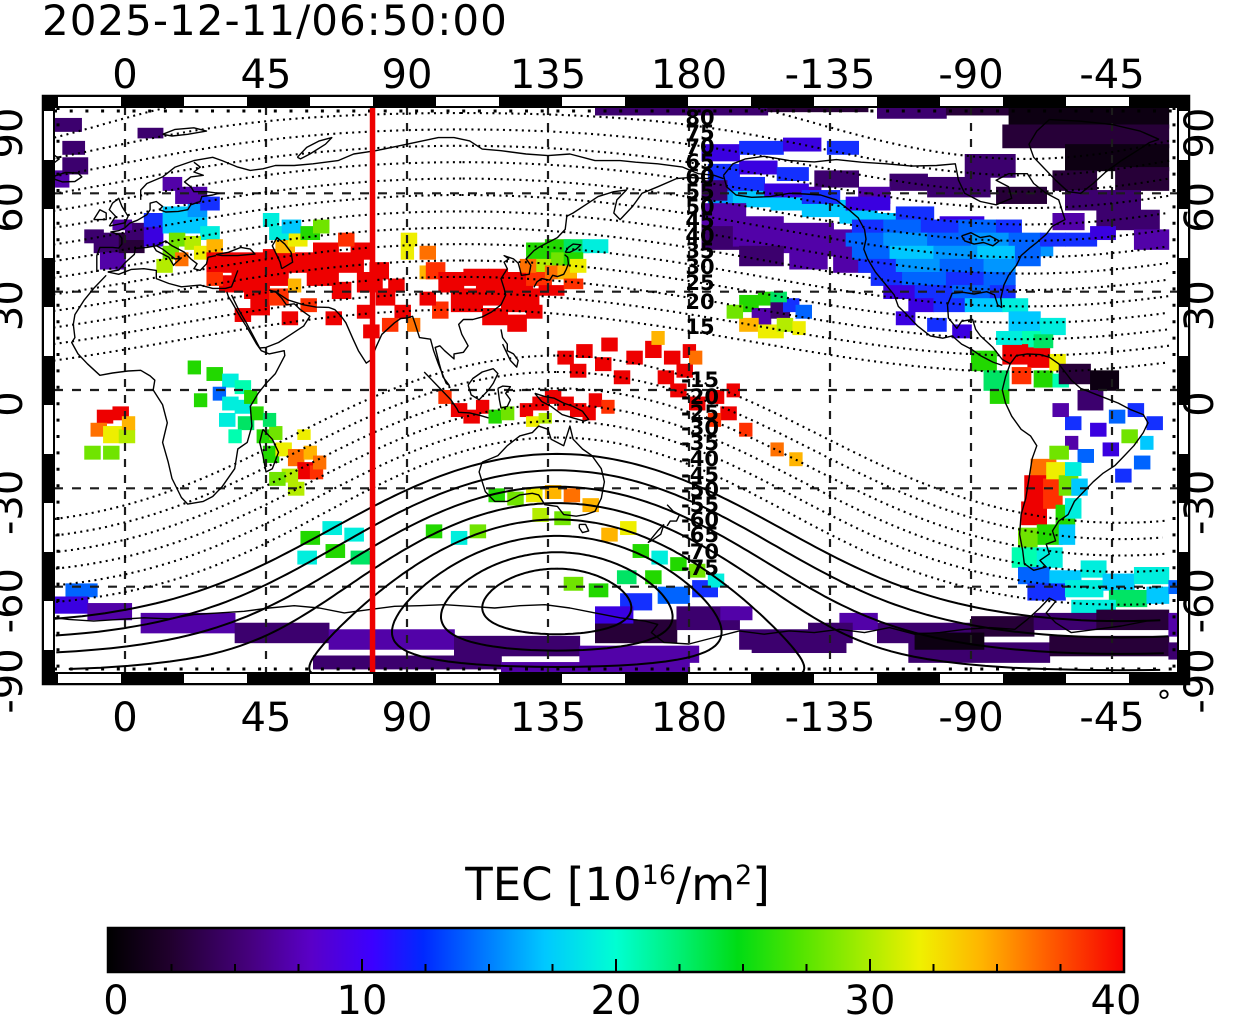 The height and width of the screenshot is (1021, 1235). I want to click on contour-label: 50, so click(699, 207).